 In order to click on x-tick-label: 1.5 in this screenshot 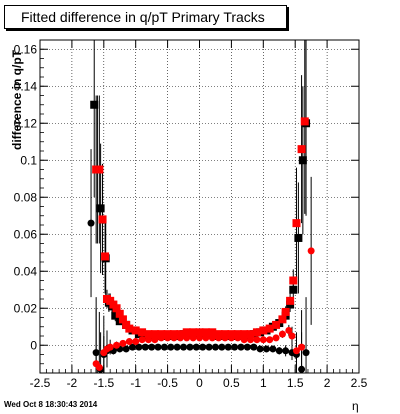, I will do `click(295, 383)`.